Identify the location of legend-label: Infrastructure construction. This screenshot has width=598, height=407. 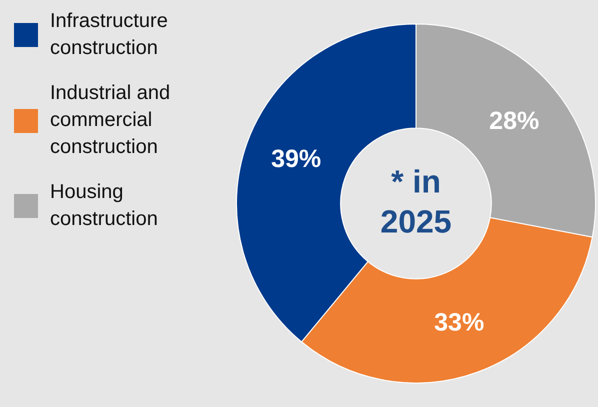
(109, 35).